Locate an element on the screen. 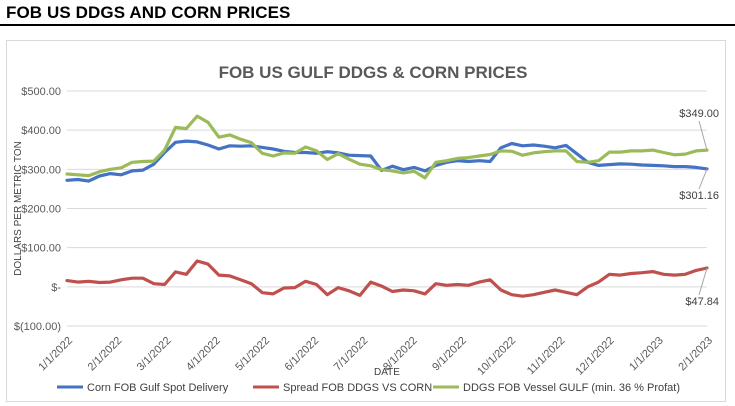 Image resolution: width=735 pixels, height=406 pixels. x-tick-label: 10/1/2022 is located at coordinates (496, 356).